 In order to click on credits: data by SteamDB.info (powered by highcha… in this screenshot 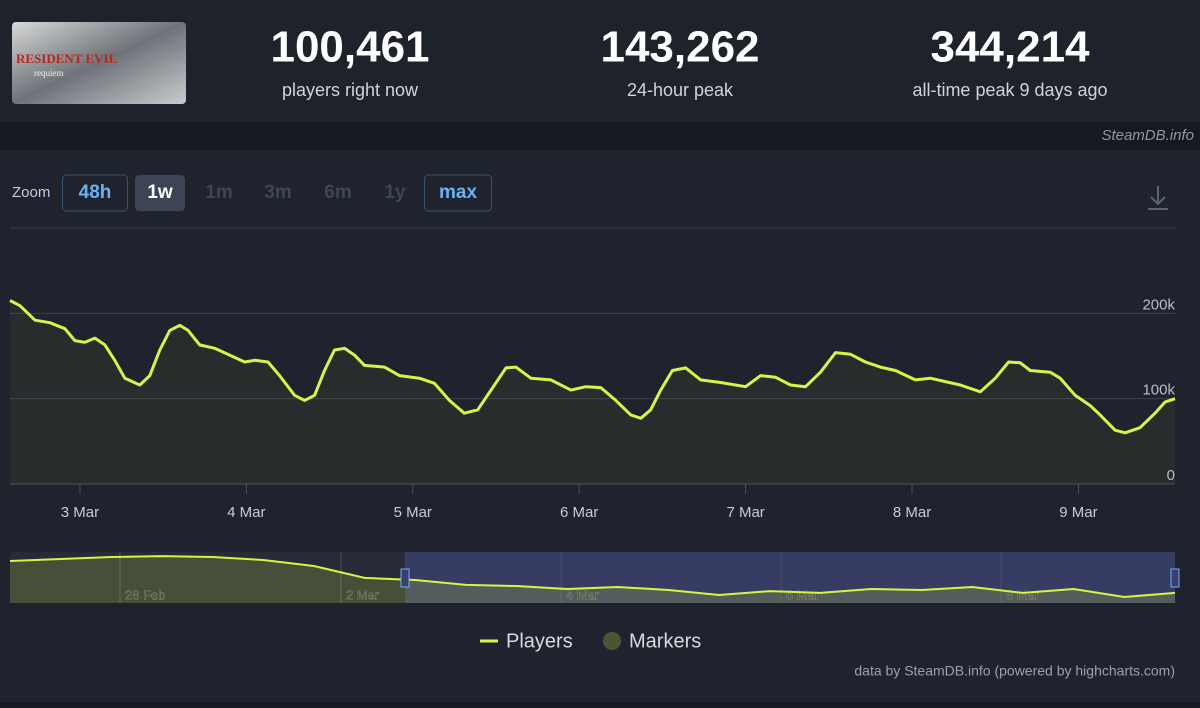, I will do `click(1014, 671)`.